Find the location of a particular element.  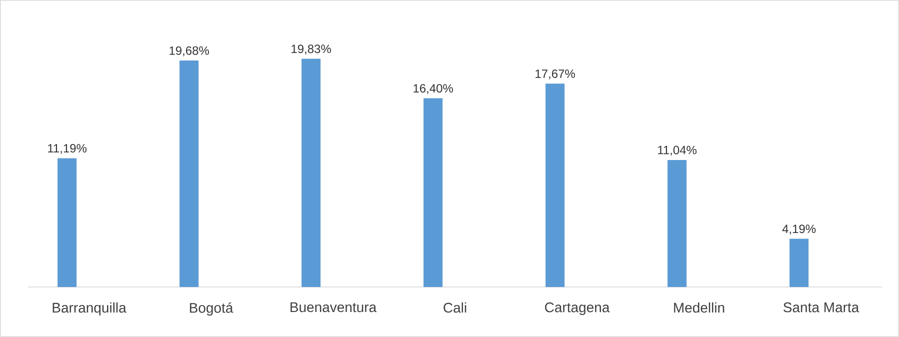

data-label: 11,04% is located at coordinates (677, 151).